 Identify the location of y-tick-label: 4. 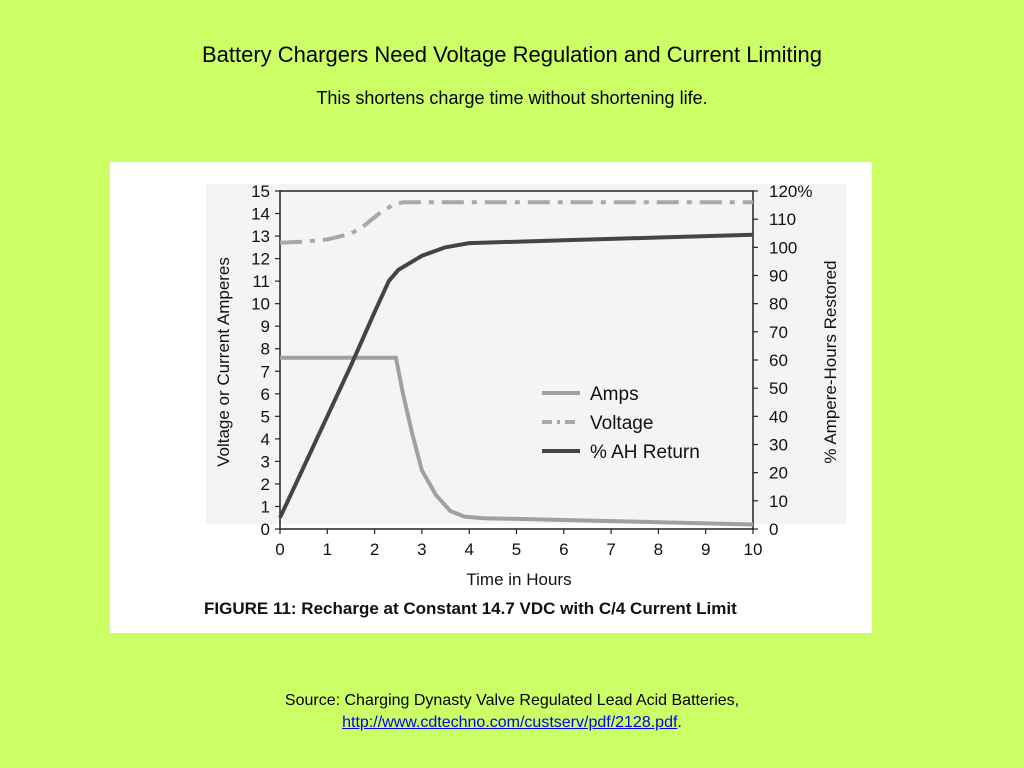
(265, 439).